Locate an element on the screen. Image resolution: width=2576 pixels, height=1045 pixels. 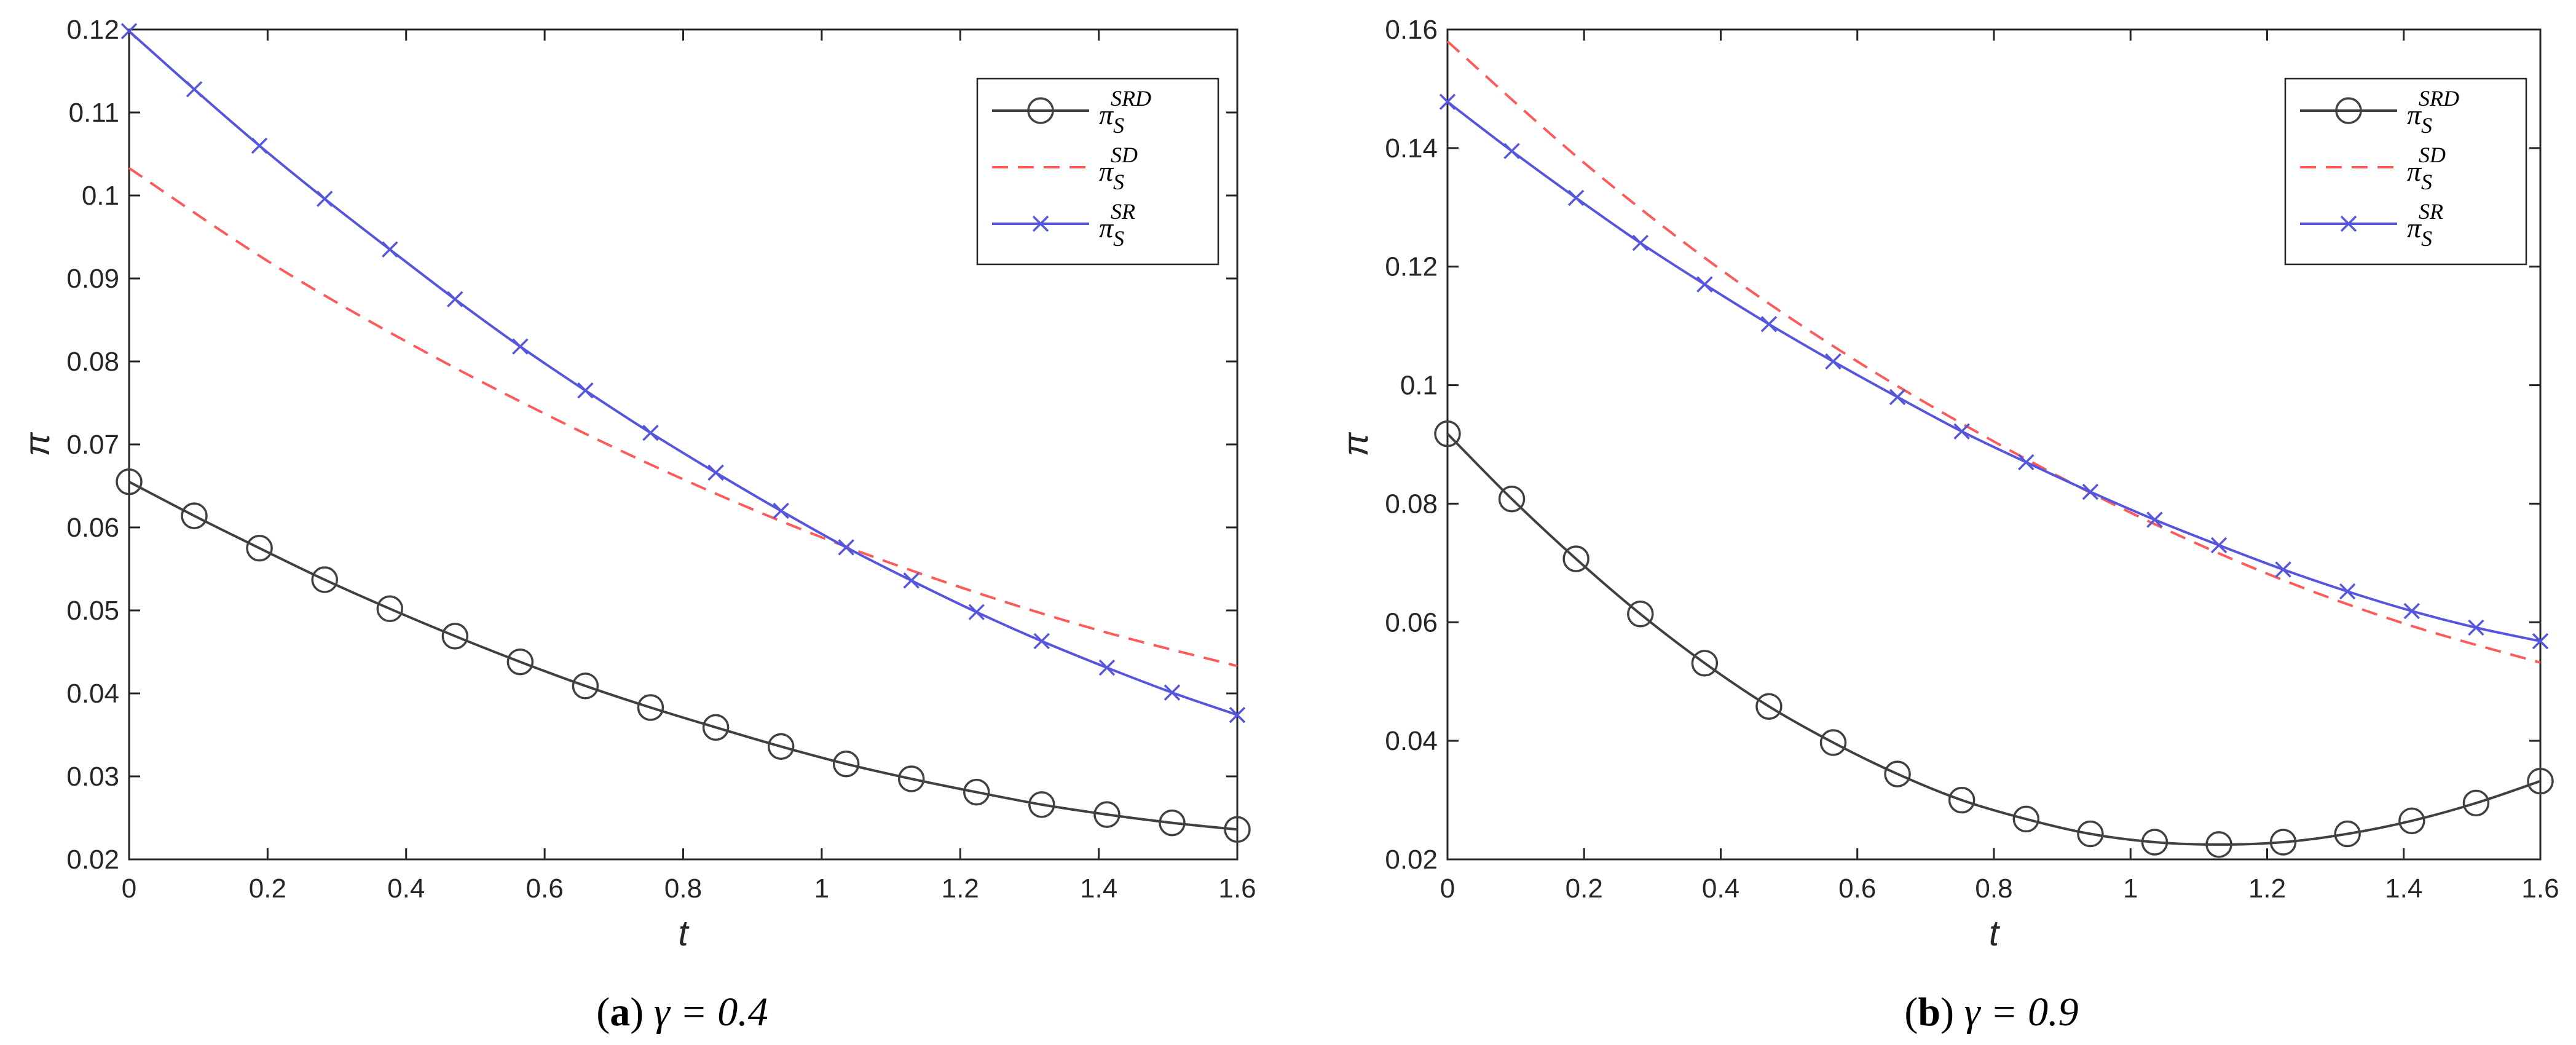
x-tick-label: 0.8 is located at coordinates (683, 889).